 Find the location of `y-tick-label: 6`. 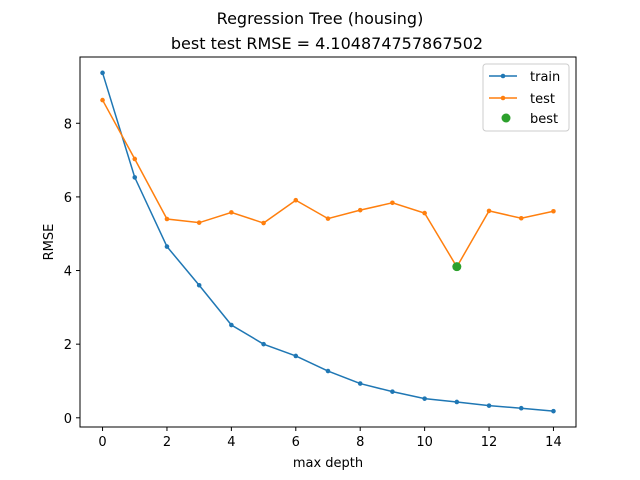

y-tick-label: 6 is located at coordinates (68, 198).